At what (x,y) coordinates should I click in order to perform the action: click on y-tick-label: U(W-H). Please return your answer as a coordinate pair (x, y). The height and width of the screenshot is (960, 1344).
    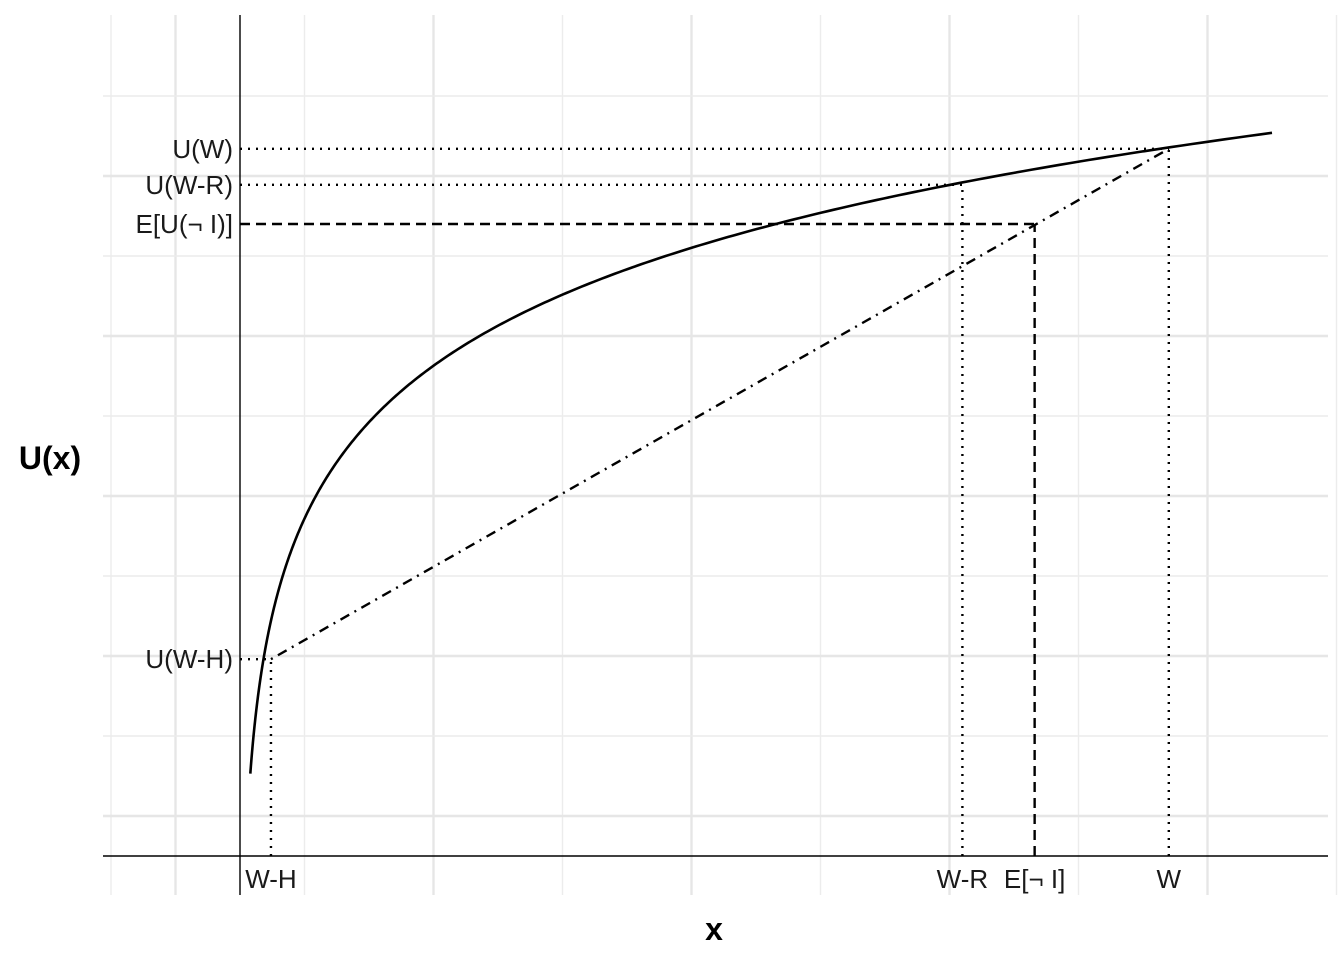
    Looking at the image, I should click on (189, 659).